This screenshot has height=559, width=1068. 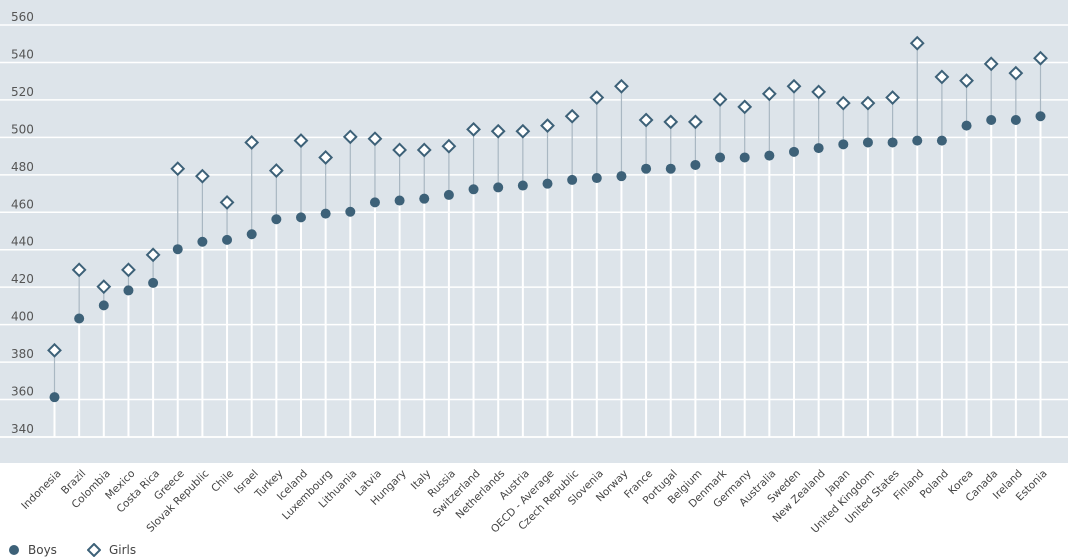 What do you see at coordinates (22, 392) in the screenshot?
I see `y-tick-label: 360` at bounding box center [22, 392].